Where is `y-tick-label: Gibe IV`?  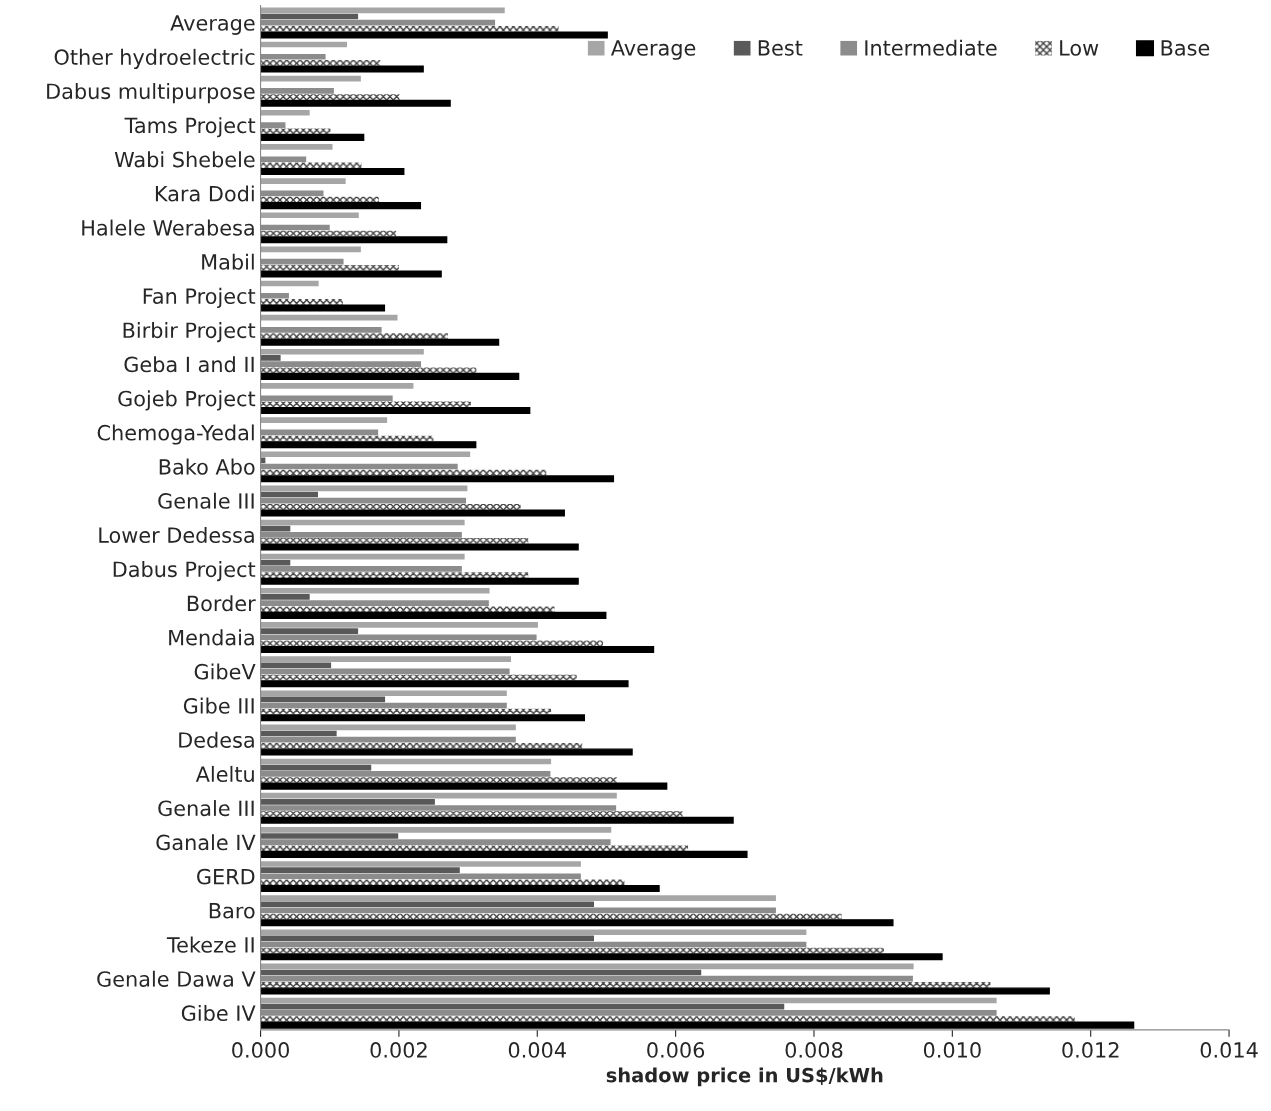
y-tick-label: Gibe IV is located at coordinates (218, 1013).